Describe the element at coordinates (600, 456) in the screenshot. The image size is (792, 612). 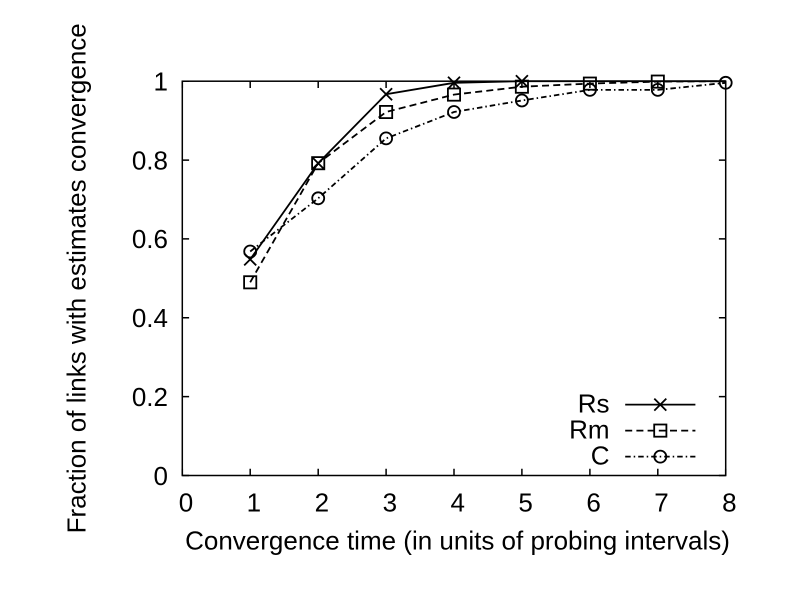
I see `svg-text: C` at that location.